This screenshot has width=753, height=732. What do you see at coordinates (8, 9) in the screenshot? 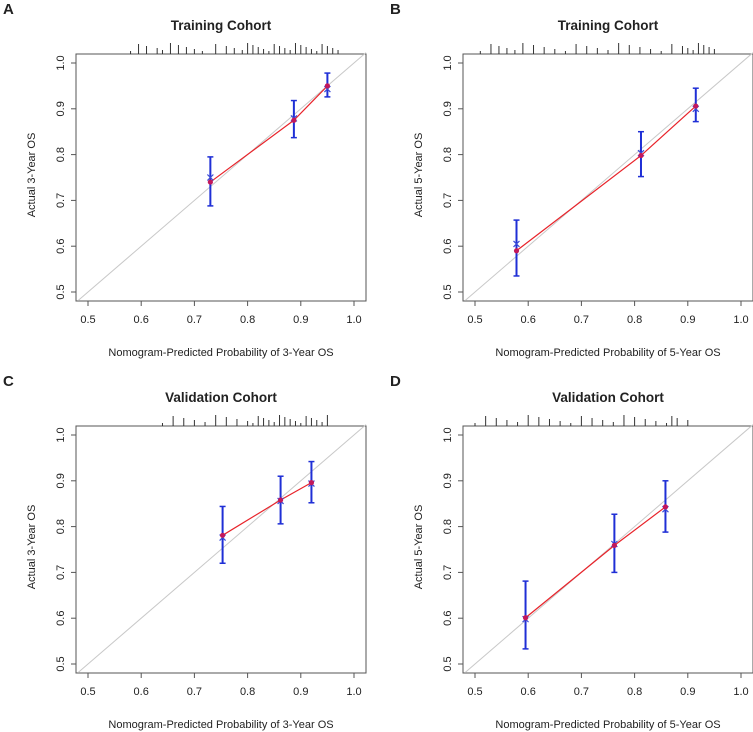
I see `panel-letter: A` at bounding box center [8, 9].